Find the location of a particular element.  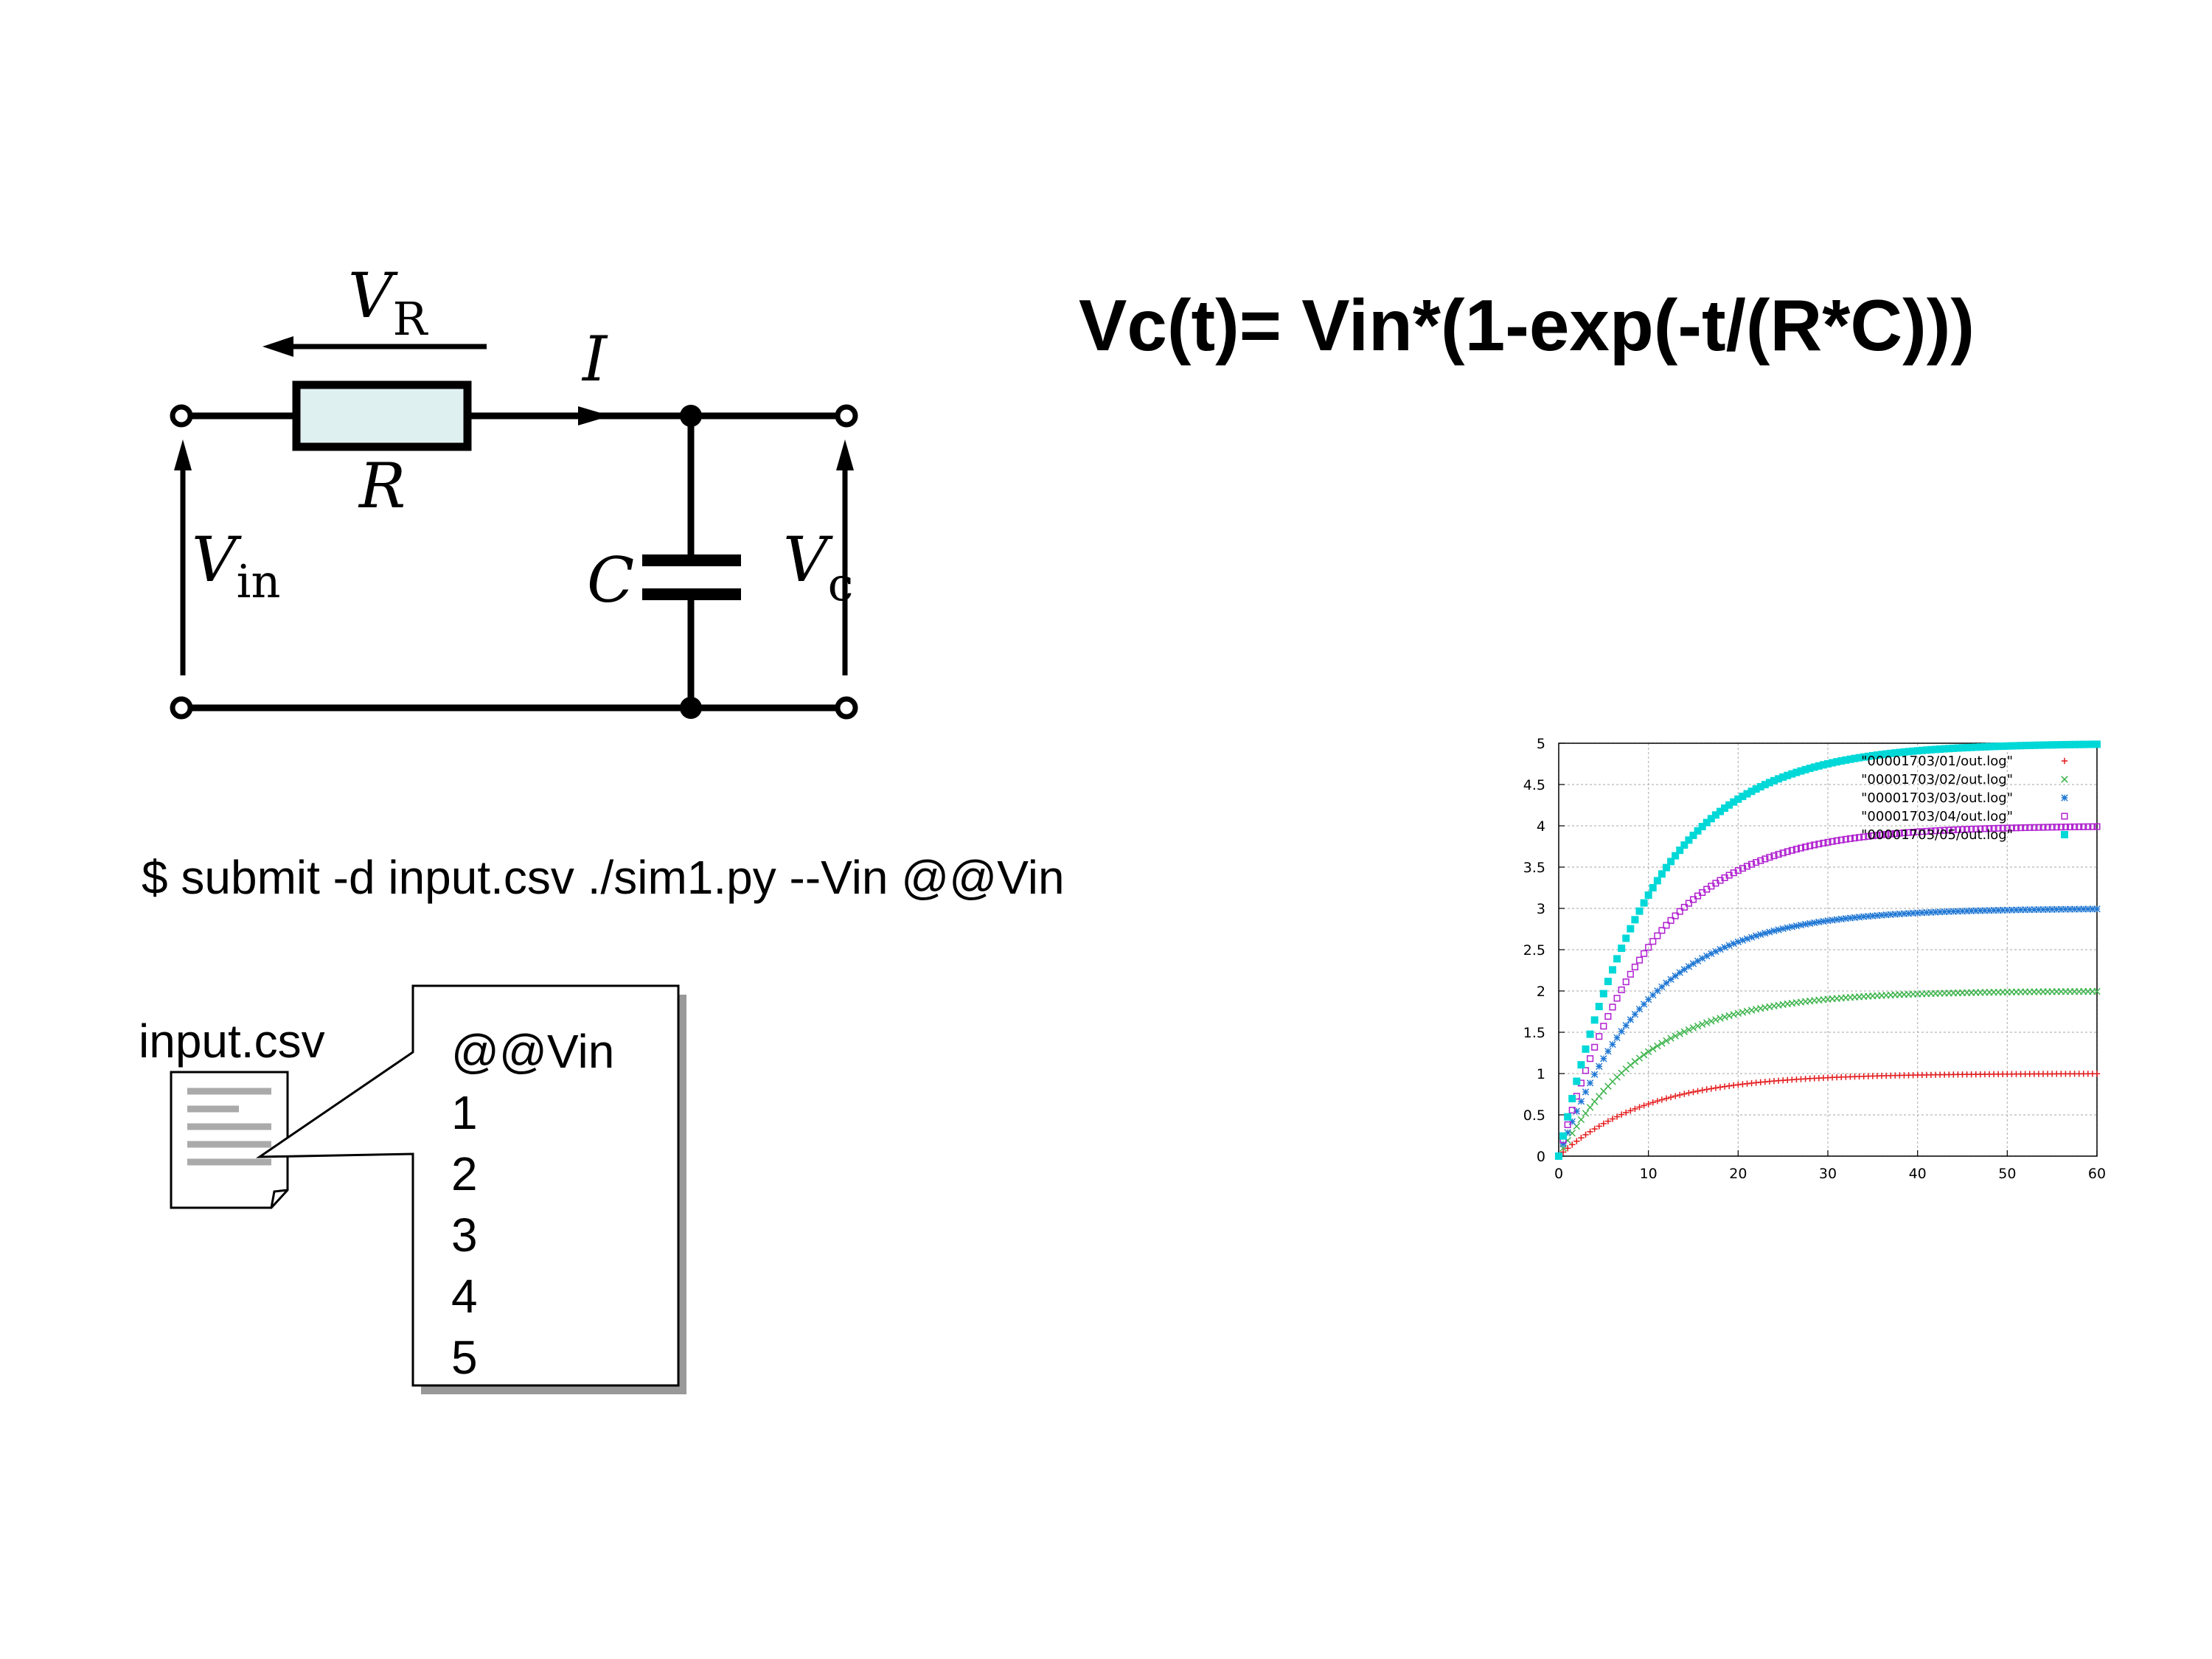

csv-header: @@Vin is located at coordinates (533, 1051).